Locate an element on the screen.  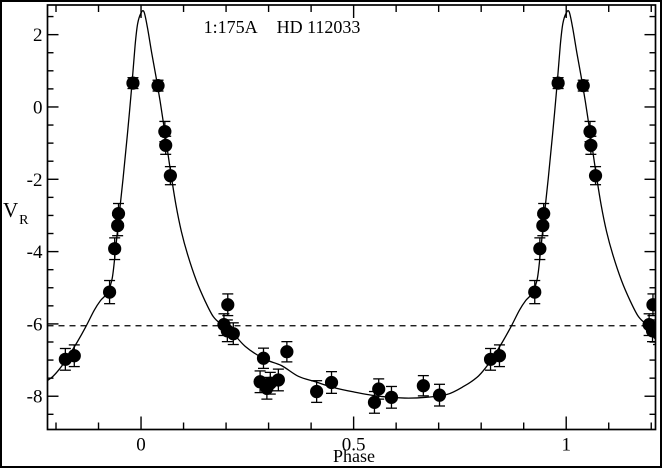
y-tick-label: -4 is located at coordinates (35, 252).